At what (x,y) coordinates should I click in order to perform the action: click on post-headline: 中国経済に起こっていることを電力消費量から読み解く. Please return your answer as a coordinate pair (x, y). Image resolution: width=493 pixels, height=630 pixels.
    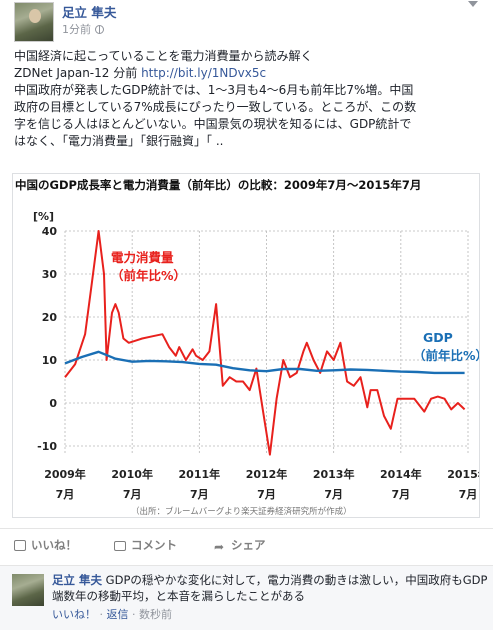
    Looking at the image, I should click on (163, 56).